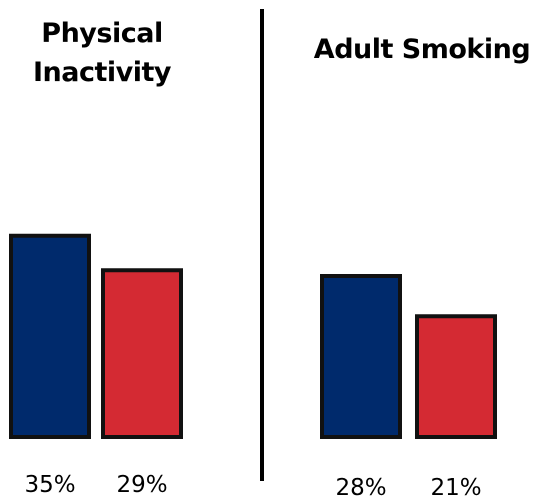 The image size is (534, 496). What do you see at coordinates (101, 33) in the screenshot?
I see `chart-title-physical-inactivity-line-1: Physical` at bounding box center [101, 33].